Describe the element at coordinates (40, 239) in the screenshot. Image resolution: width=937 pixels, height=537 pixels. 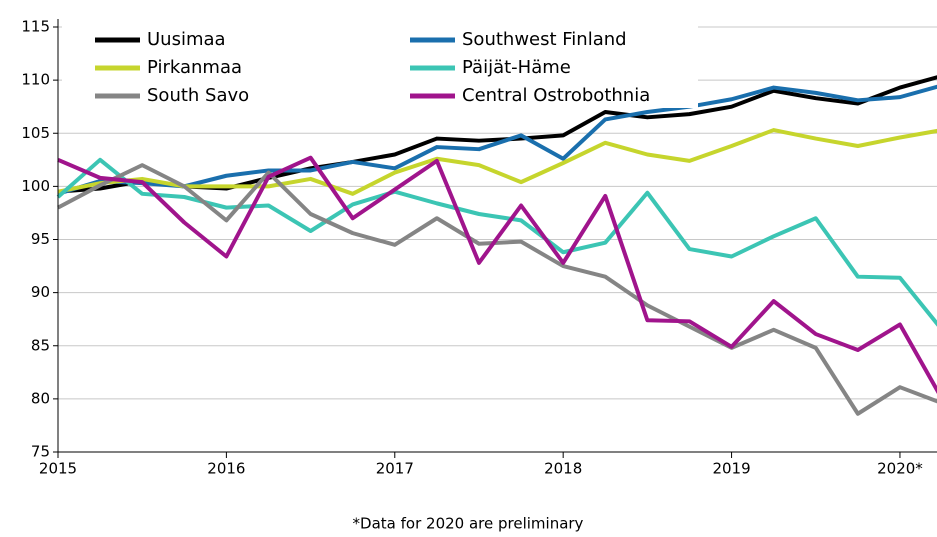
I see `y-tick-label: 95` at that location.